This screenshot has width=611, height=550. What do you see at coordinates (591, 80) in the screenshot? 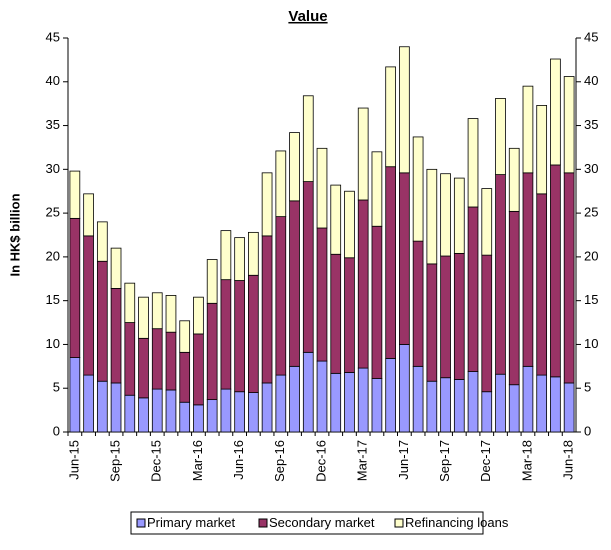
I see `y2-tick-label: 40` at bounding box center [591, 80].